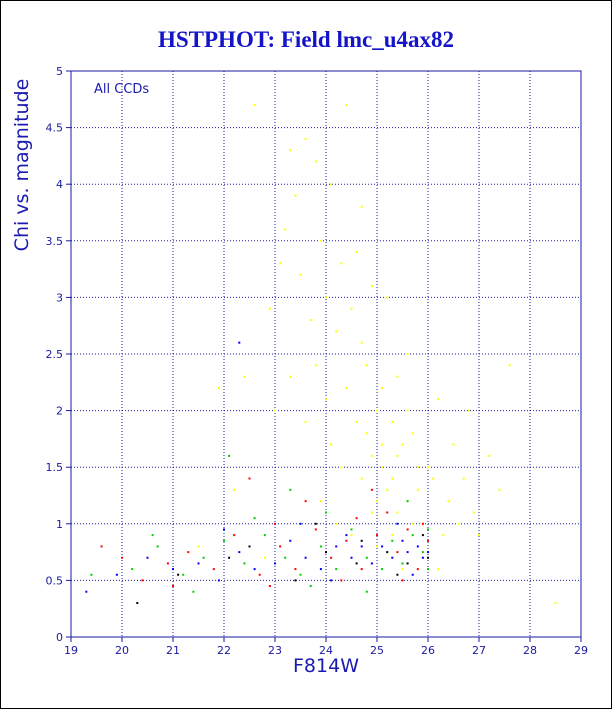 The width and height of the screenshot is (612, 709). I want to click on x-tick-label: 23, so click(275, 650).